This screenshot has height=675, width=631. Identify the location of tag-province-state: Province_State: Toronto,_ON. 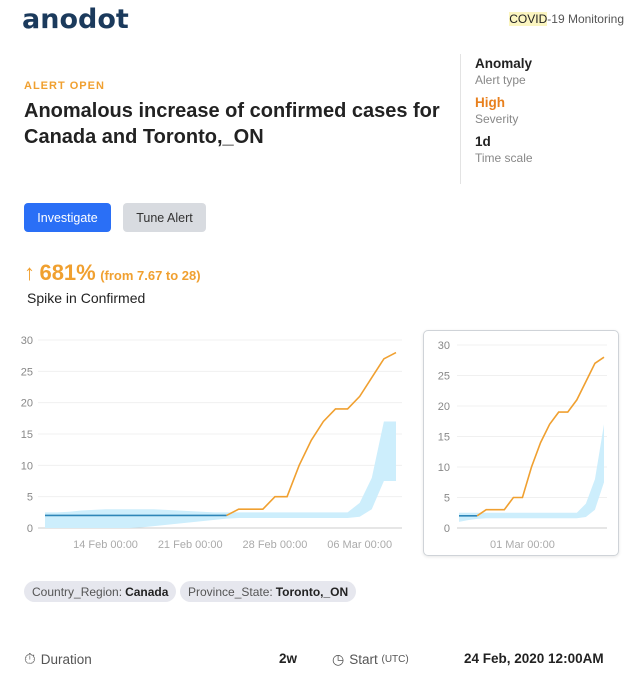
(268, 591).